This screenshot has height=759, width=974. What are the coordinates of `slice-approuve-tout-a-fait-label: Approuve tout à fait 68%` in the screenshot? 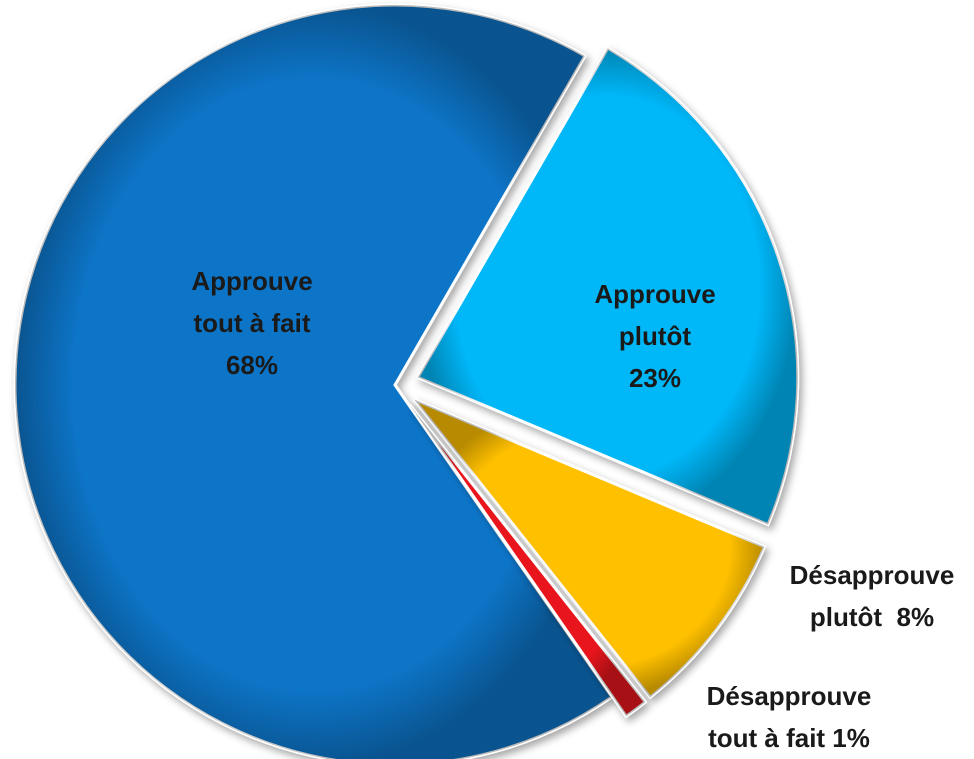 It's located at (251, 323).